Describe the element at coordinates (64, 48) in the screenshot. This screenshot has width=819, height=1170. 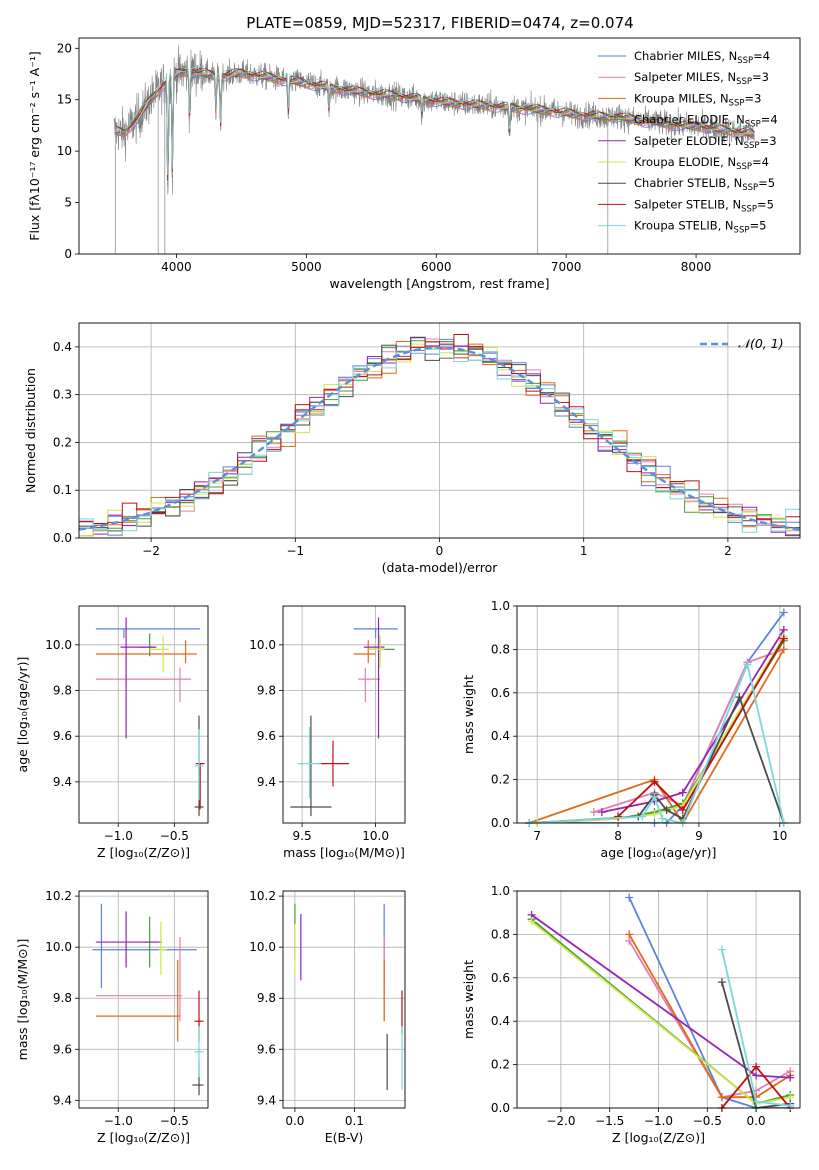
I see `y-tick-label: 20` at that location.